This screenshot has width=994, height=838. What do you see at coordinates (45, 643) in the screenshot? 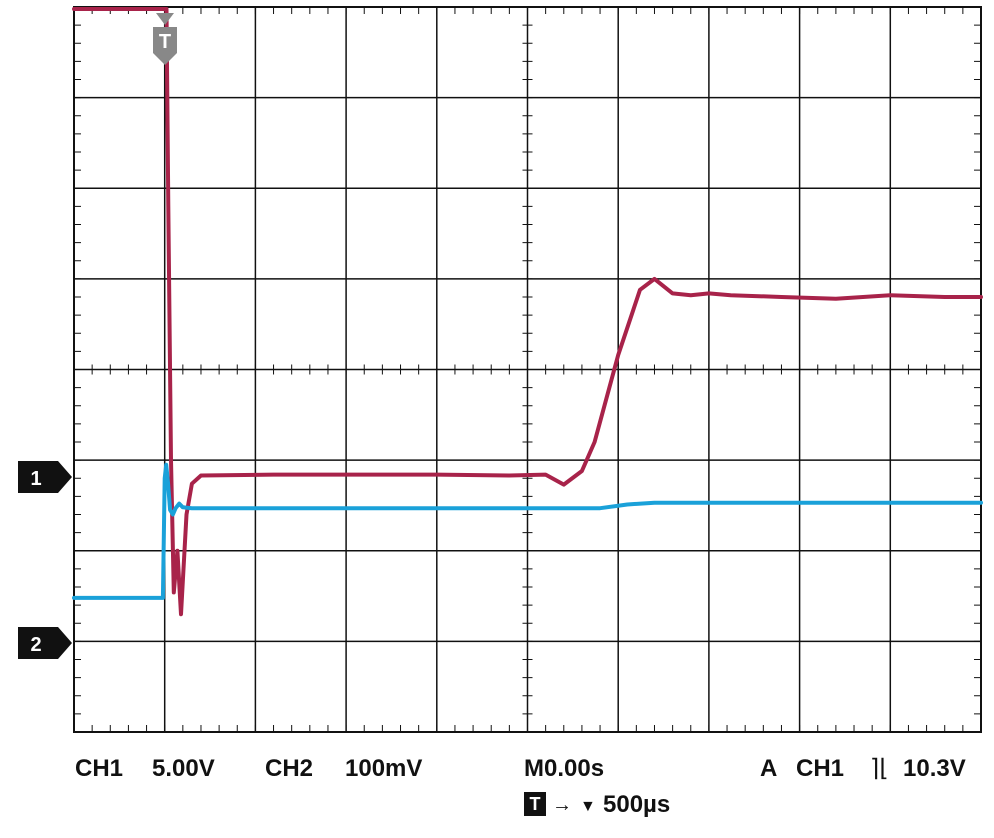
I see `ch2-ground-marker: 2` at bounding box center [45, 643].